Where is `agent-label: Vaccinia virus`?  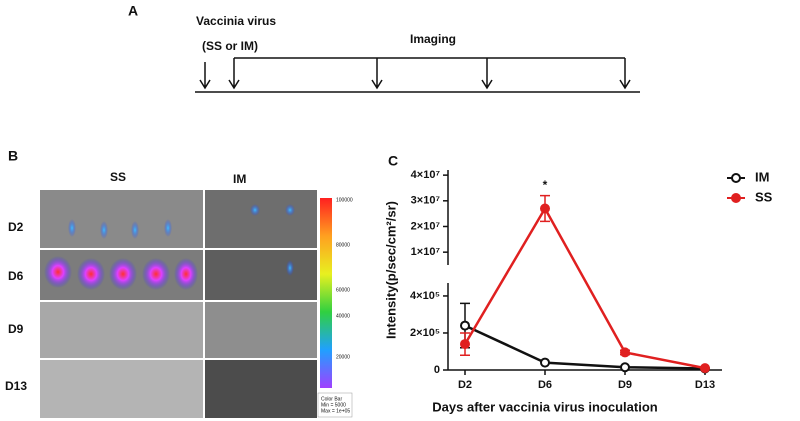
agent-label: Vaccinia virus is located at coordinates (236, 21).